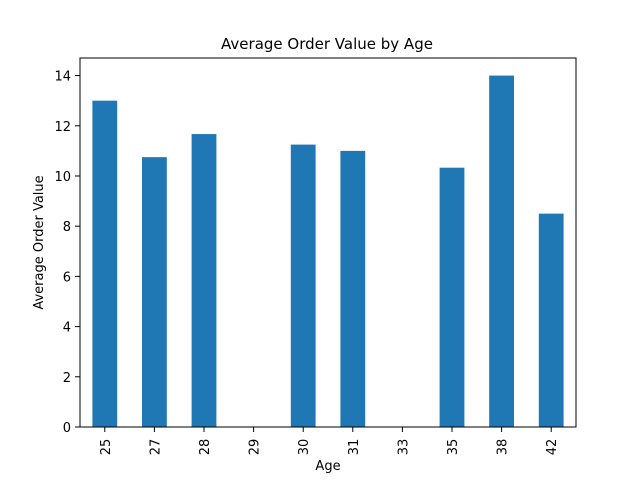  Describe the element at coordinates (354, 447) in the screenshot. I see `x-tick-label-31: 31` at that location.